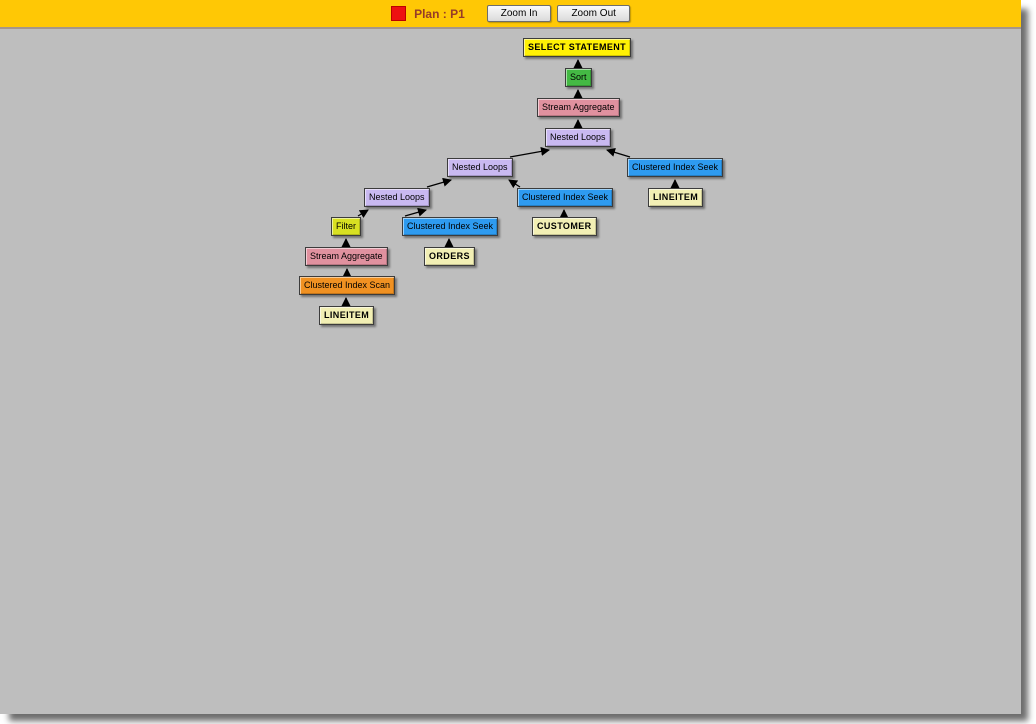 The image size is (1036, 724). Describe the element at coordinates (578, 107) in the screenshot. I see `plan-node-stream-aggregate-1: Stream Aggregate` at that location.